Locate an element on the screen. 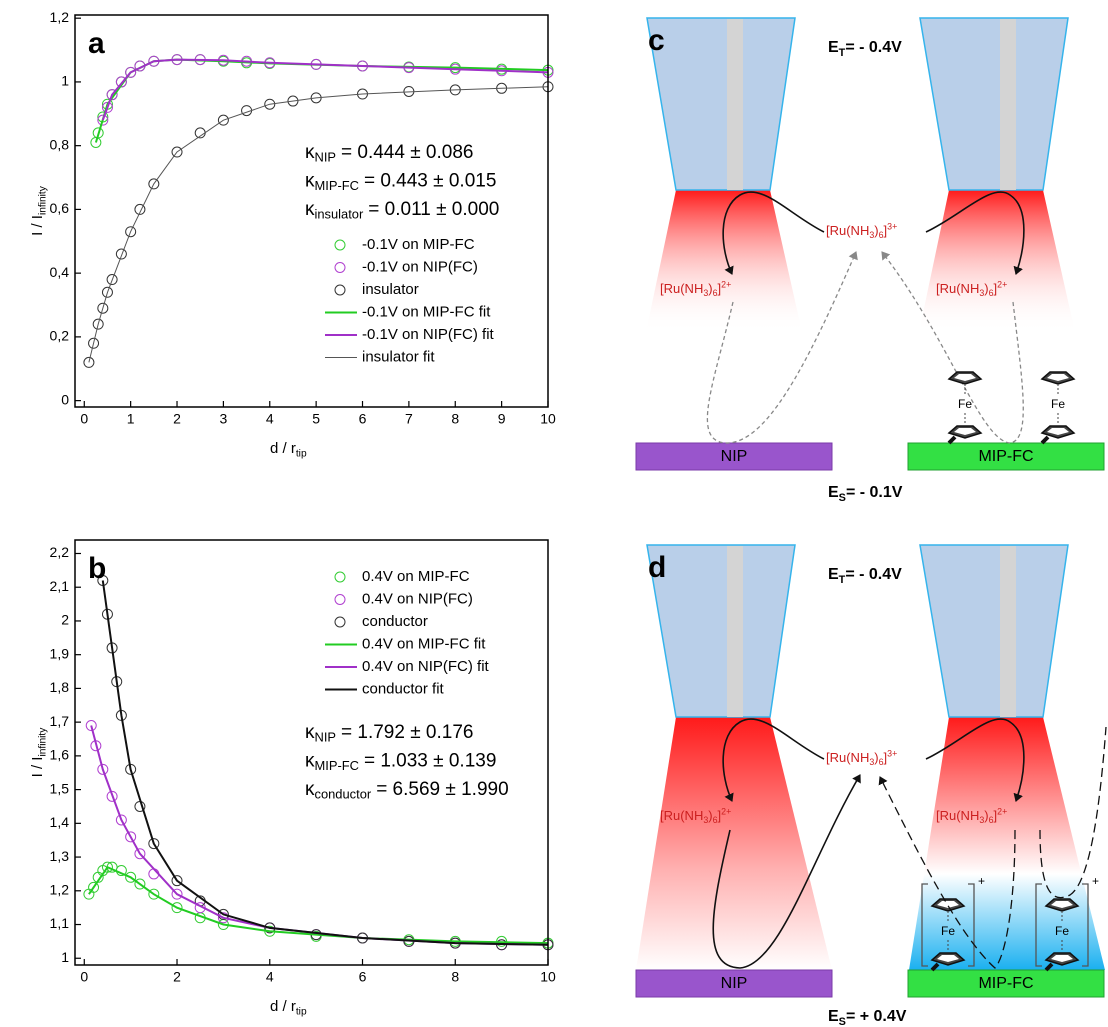  y-tick-label: 1,5 is located at coordinates (60, 788).